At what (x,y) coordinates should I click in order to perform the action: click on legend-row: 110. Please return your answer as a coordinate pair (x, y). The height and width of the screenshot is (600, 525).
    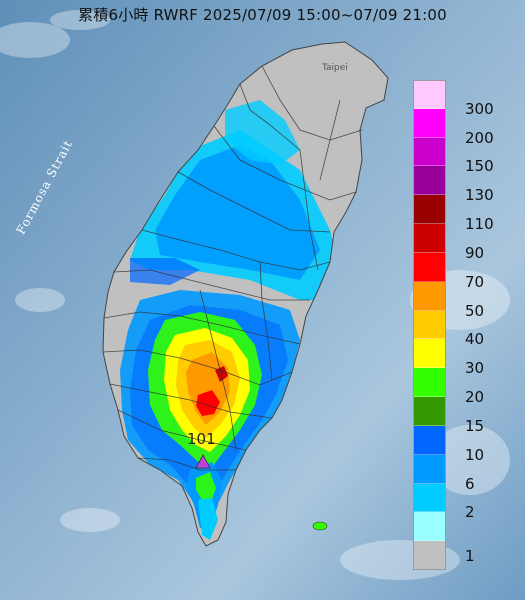
    Looking at the image, I should click on (464, 214).